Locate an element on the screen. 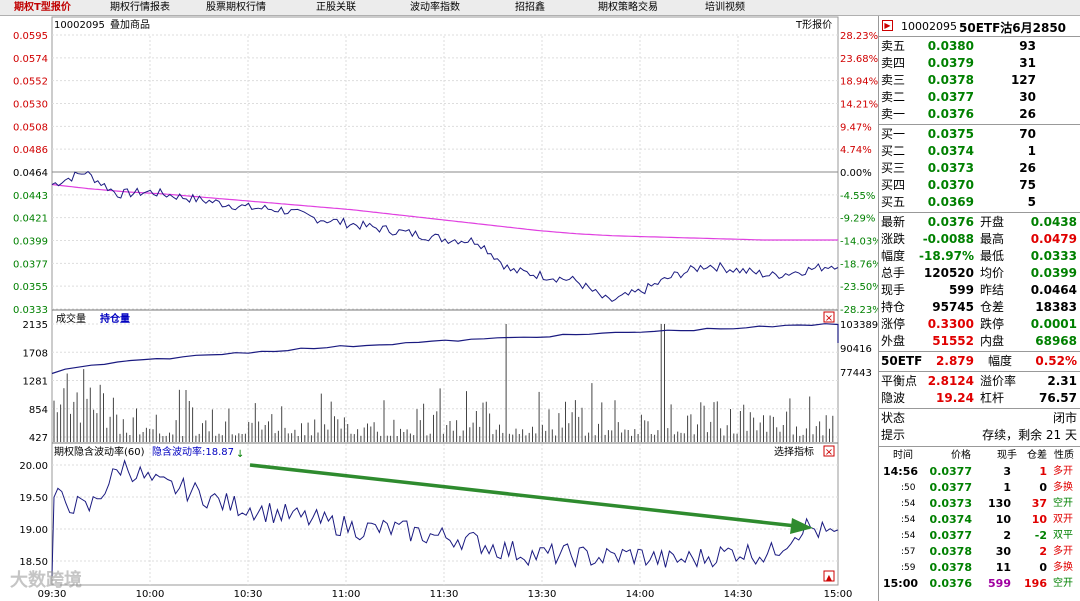 This screenshot has height=601, width=1080. close-iv-icon-x: × is located at coordinates (829, 452).